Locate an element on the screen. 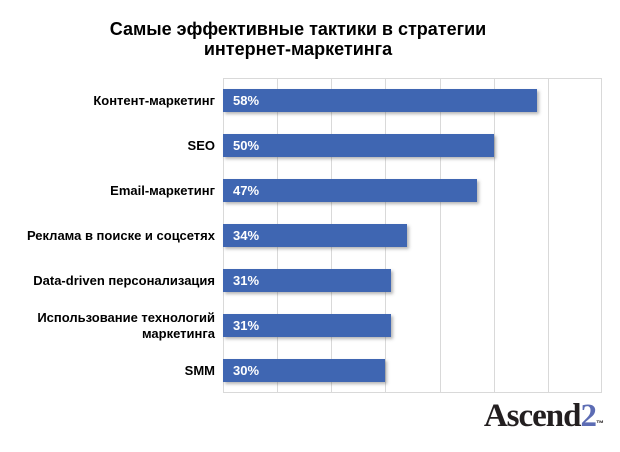 This screenshot has height=452, width=620. logo-text-accent: 2 is located at coordinates (588, 416).